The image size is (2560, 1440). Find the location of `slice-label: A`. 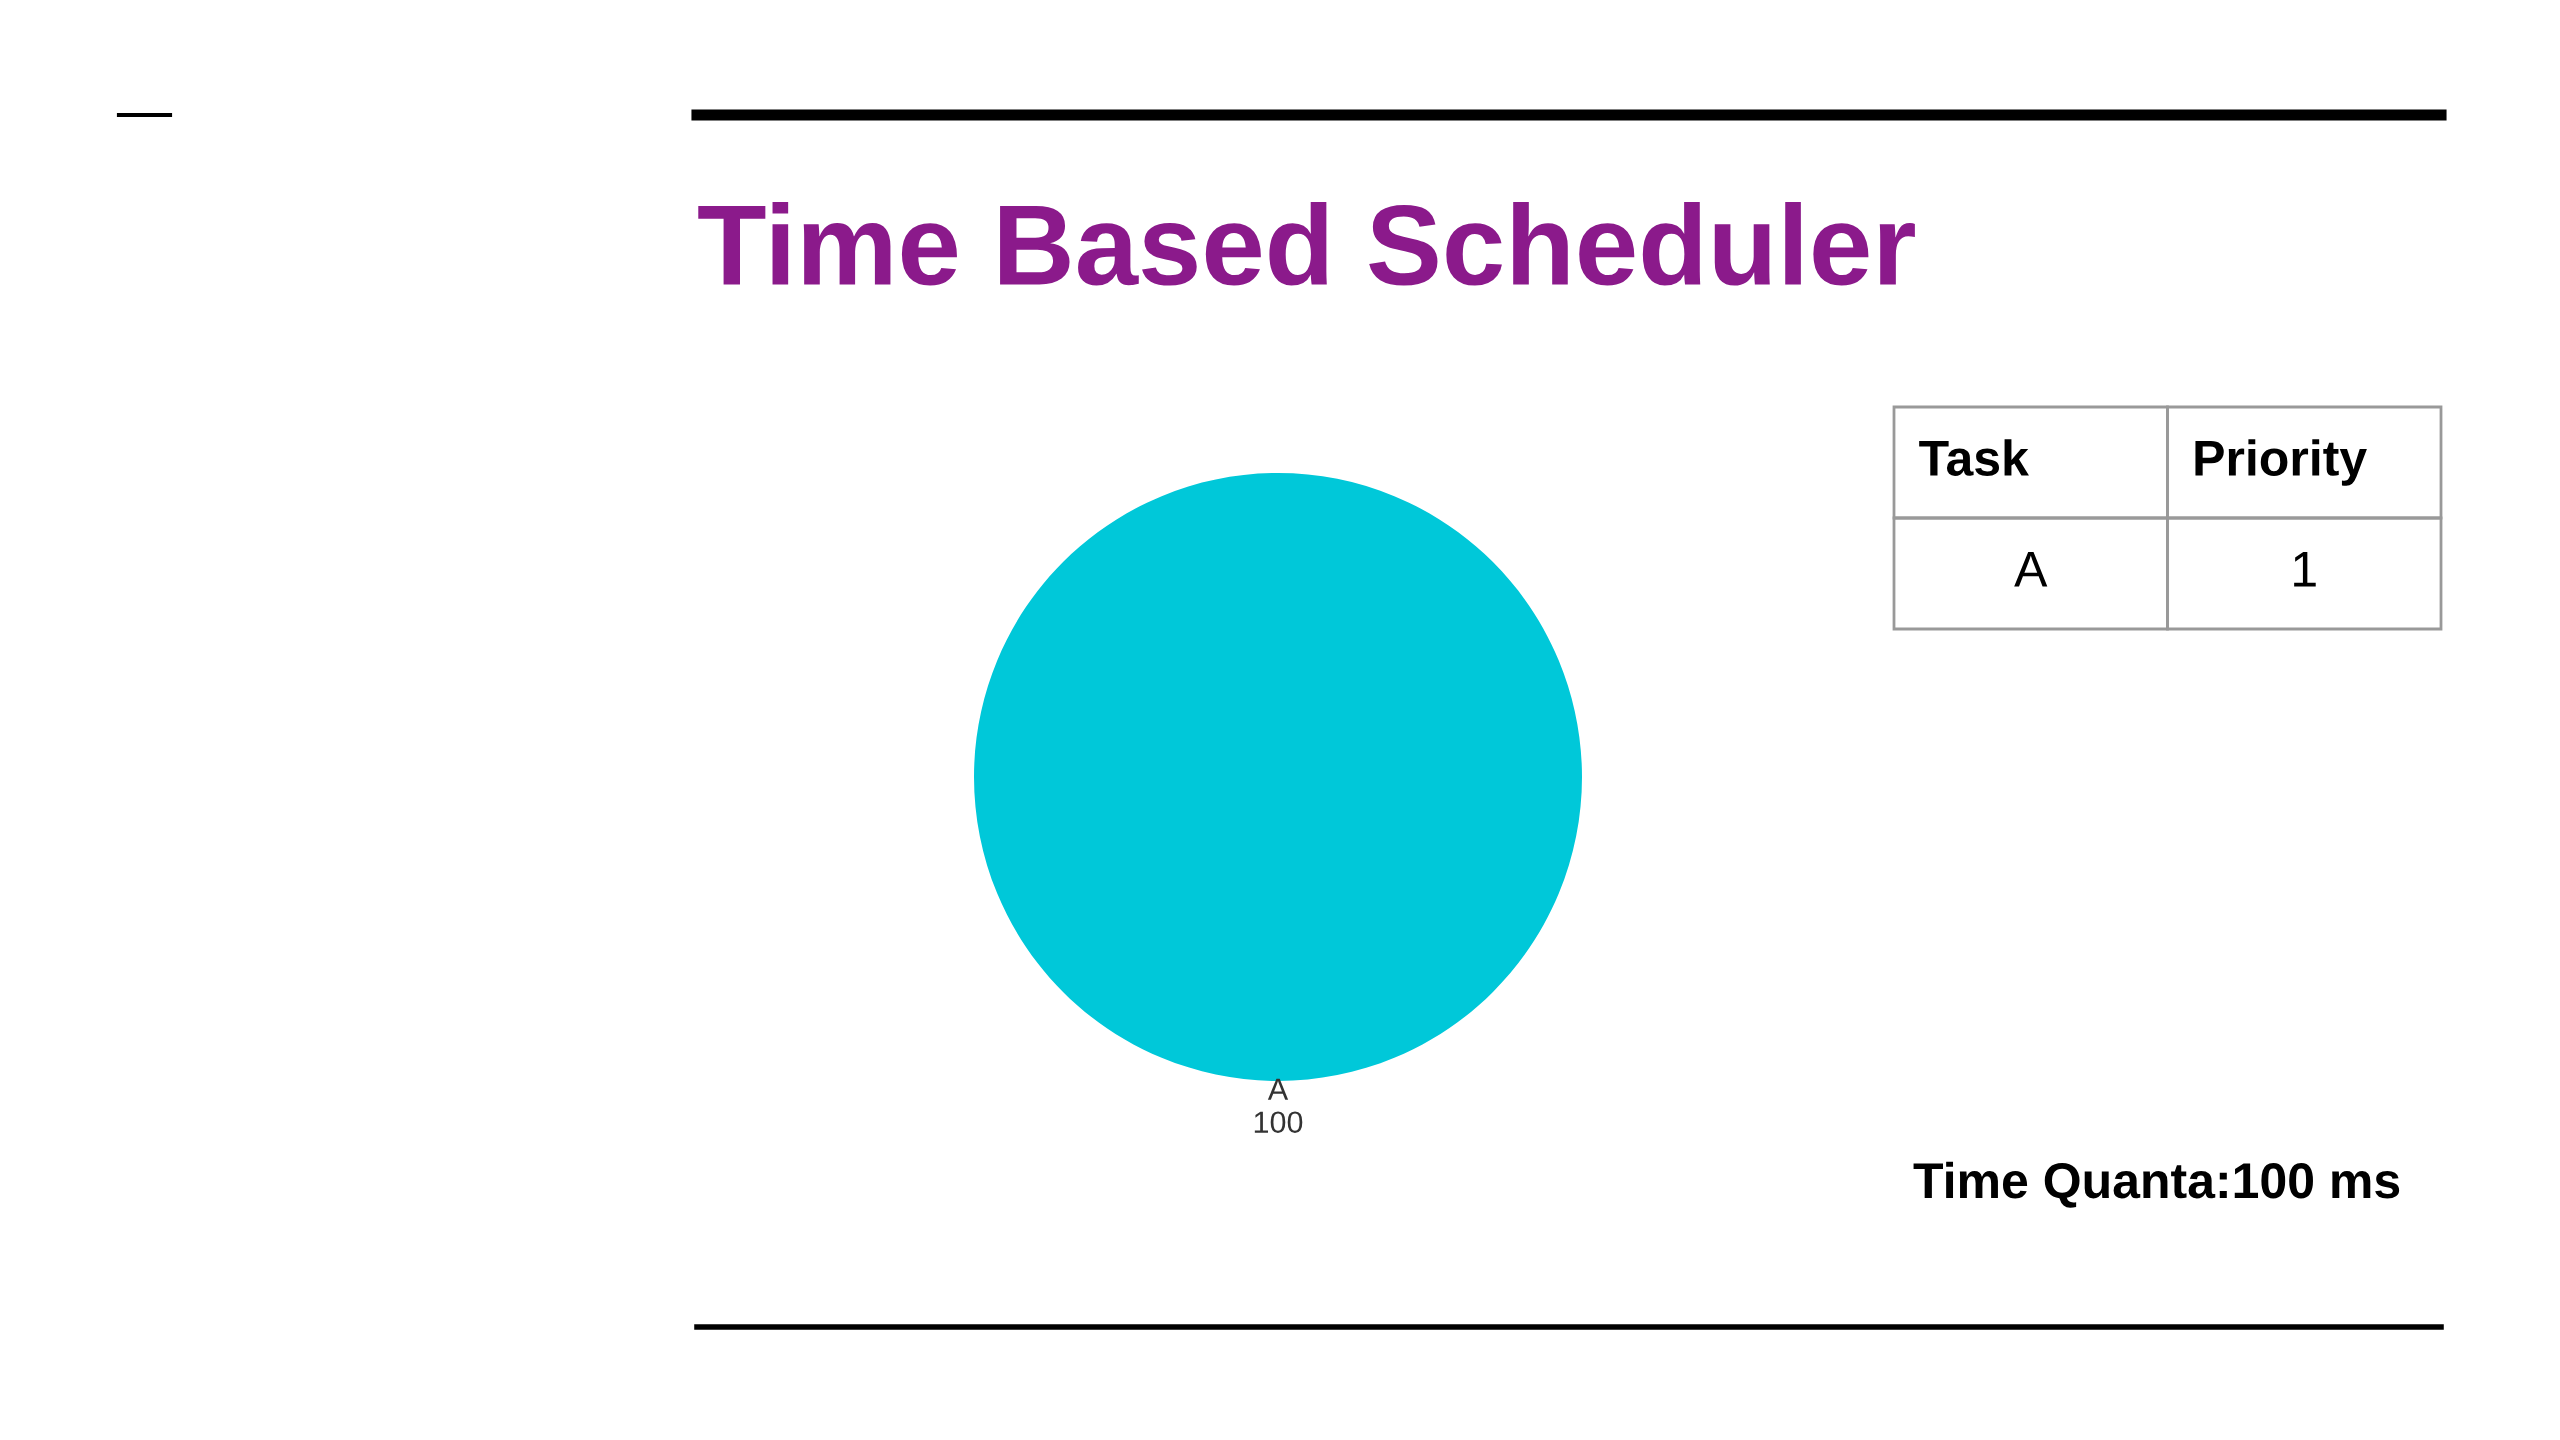

slice-label: A is located at coordinates (1278, 1089).